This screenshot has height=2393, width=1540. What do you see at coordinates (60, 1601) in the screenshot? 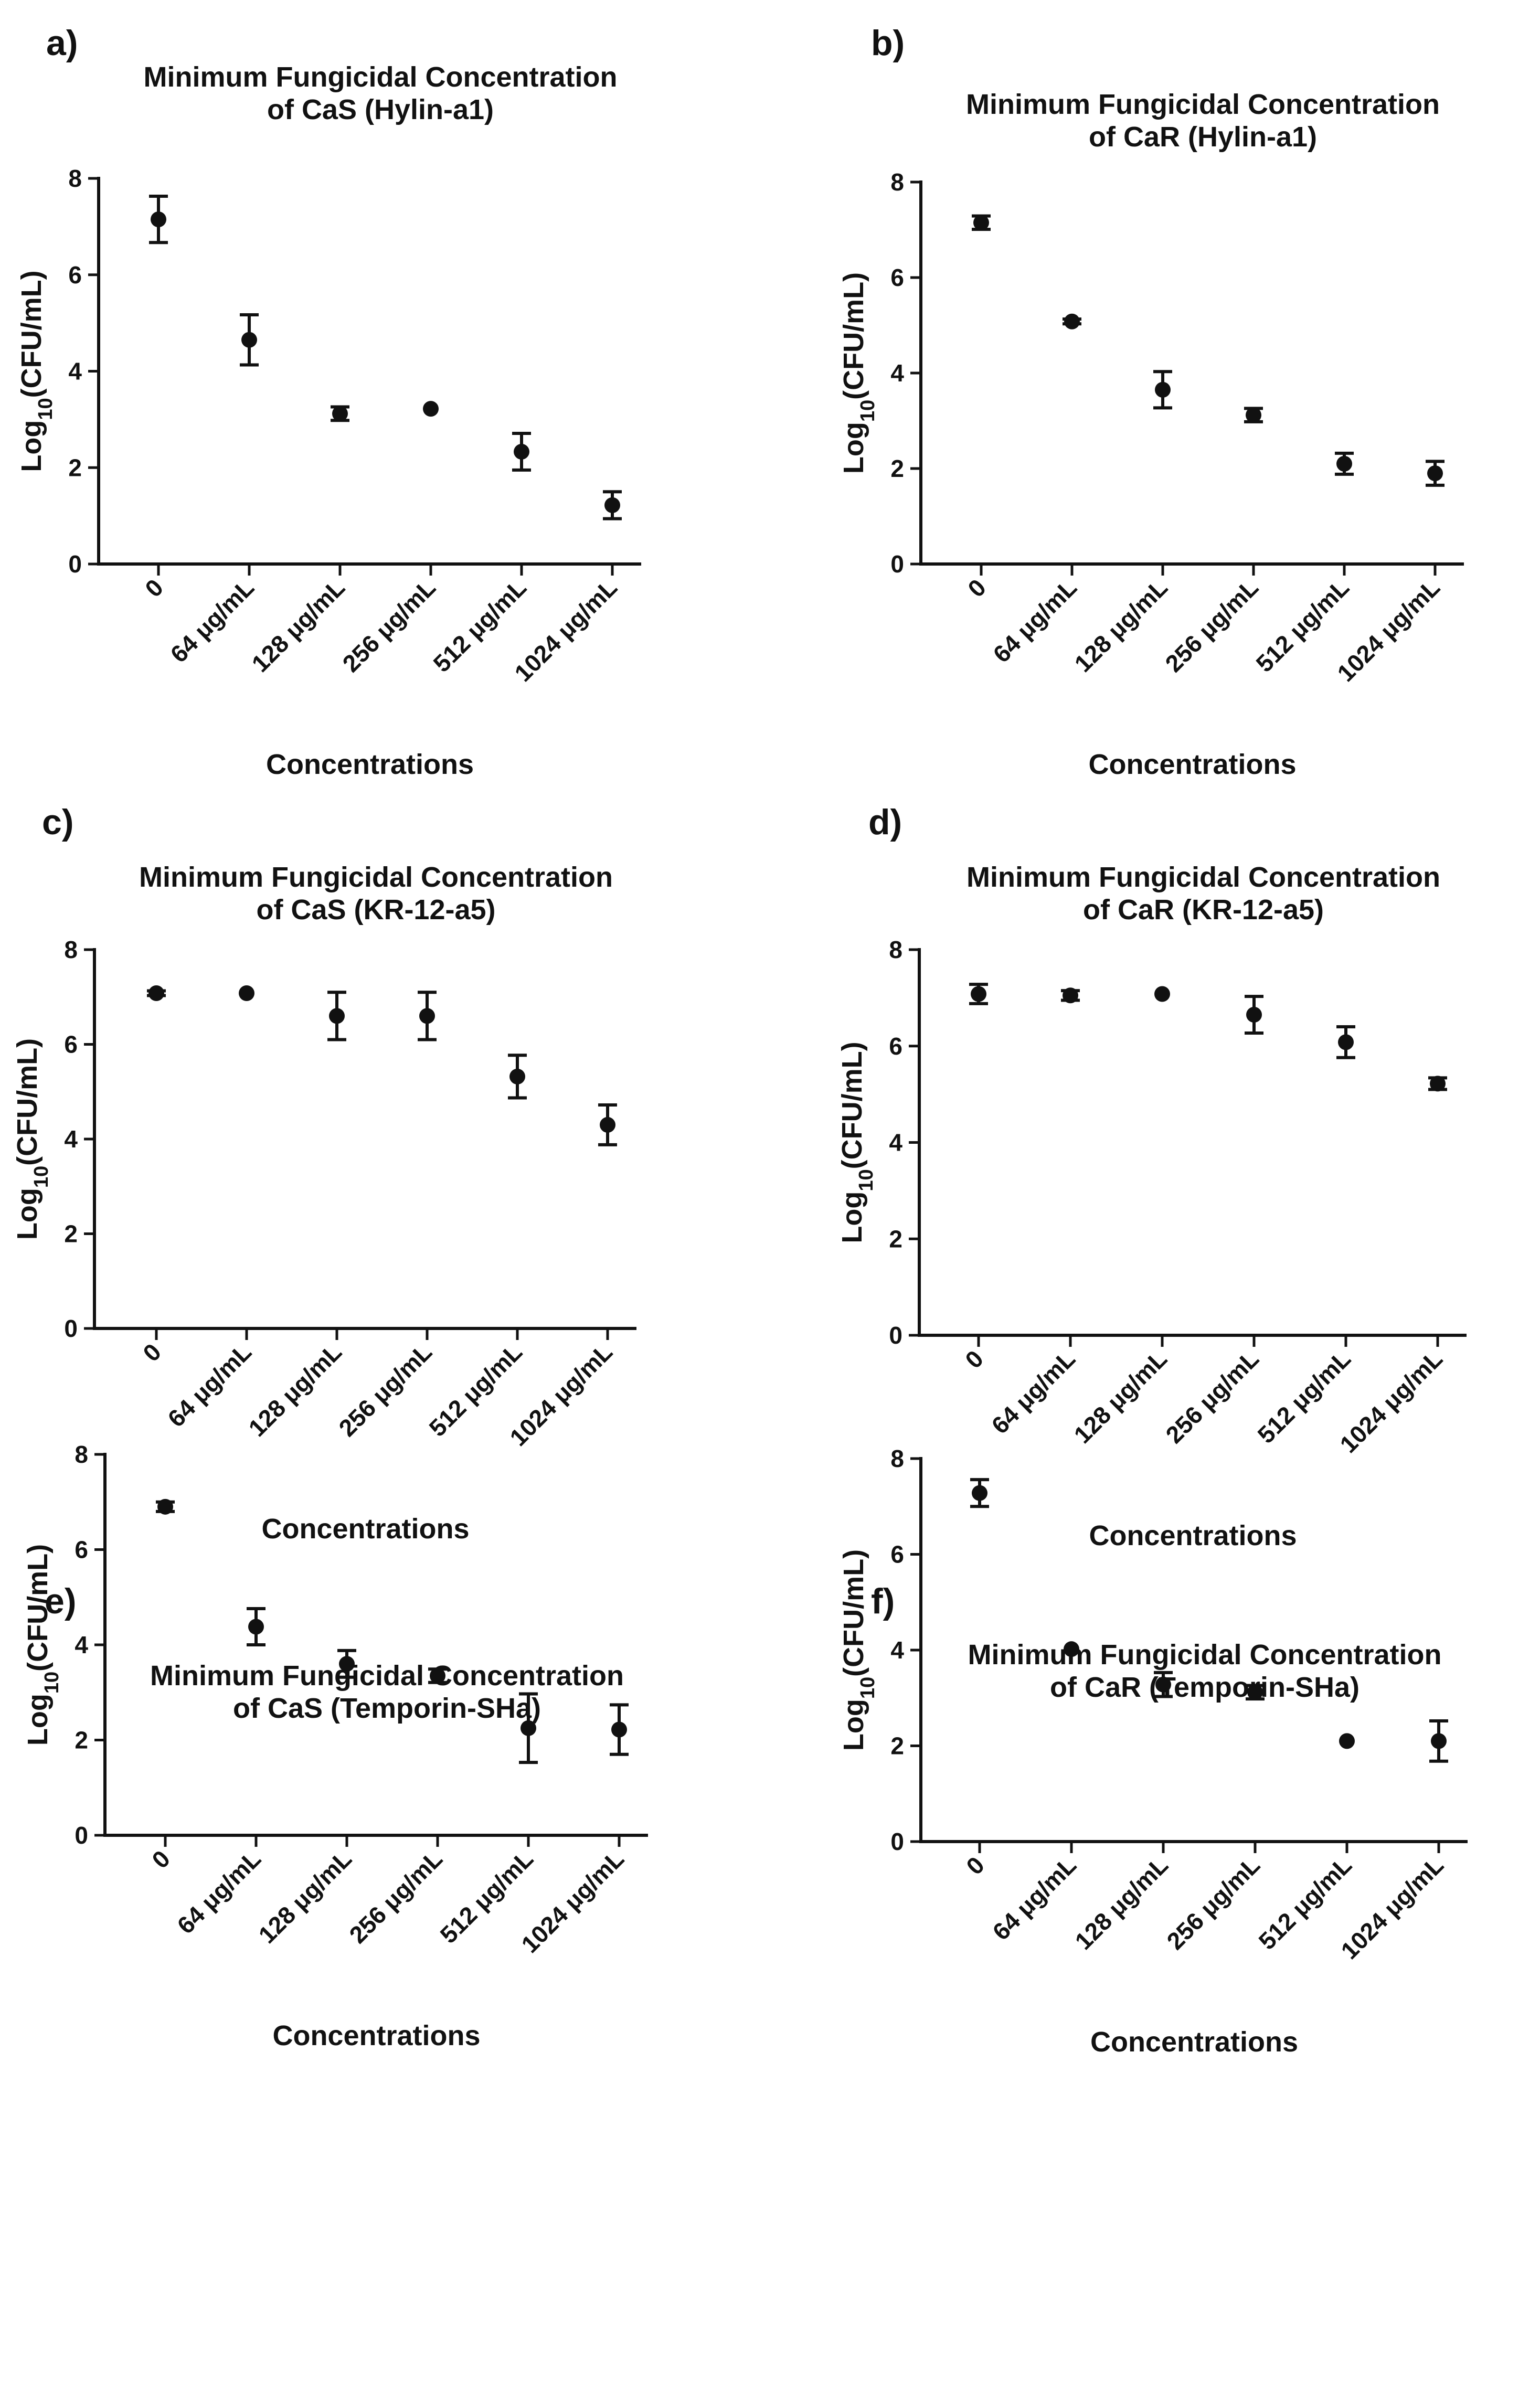
I see `panel-letter: e)` at bounding box center [60, 1601].